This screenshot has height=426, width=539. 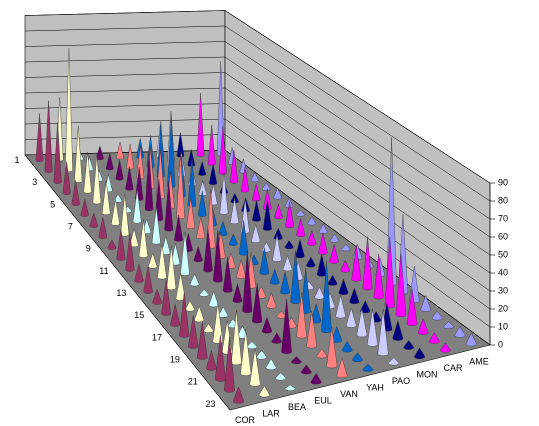 I want to click on y-tick-label: 20, so click(x=503, y=308).